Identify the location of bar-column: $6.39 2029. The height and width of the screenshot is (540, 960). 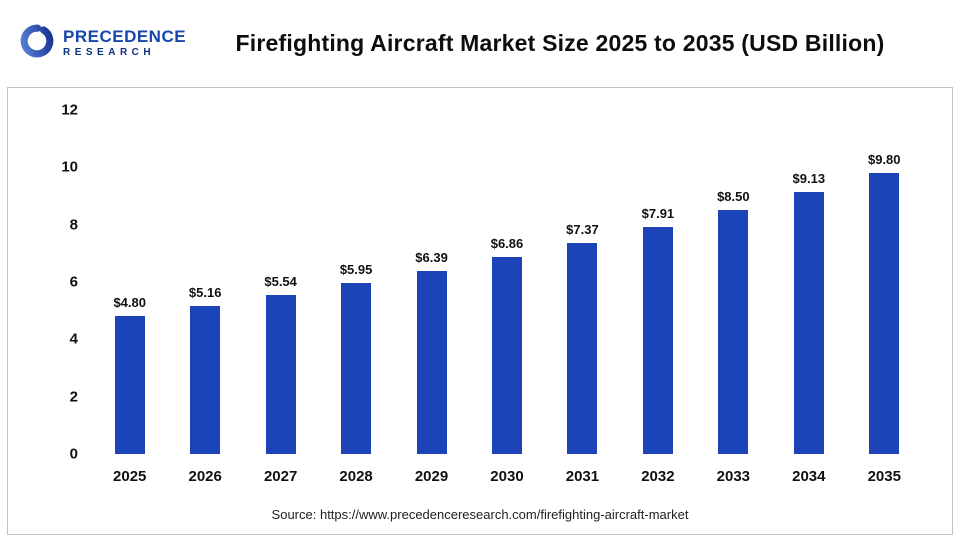
(431, 304).